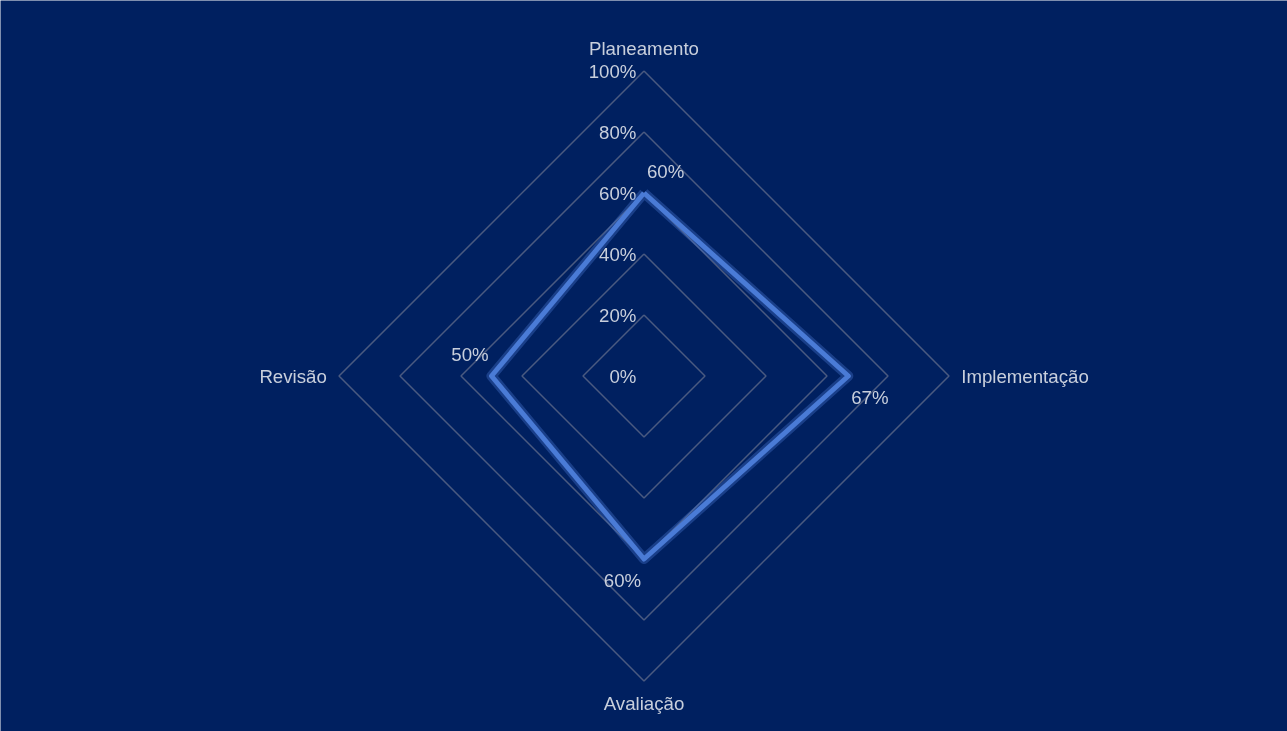 This screenshot has width=1287, height=731. I want to click on y-tick-label: 20%, so click(618, 315).